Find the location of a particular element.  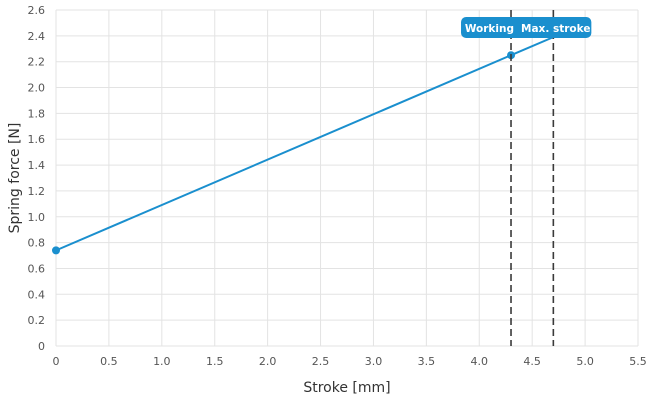

x-tick-label: 4.5 is located at coordinates (532, 361).